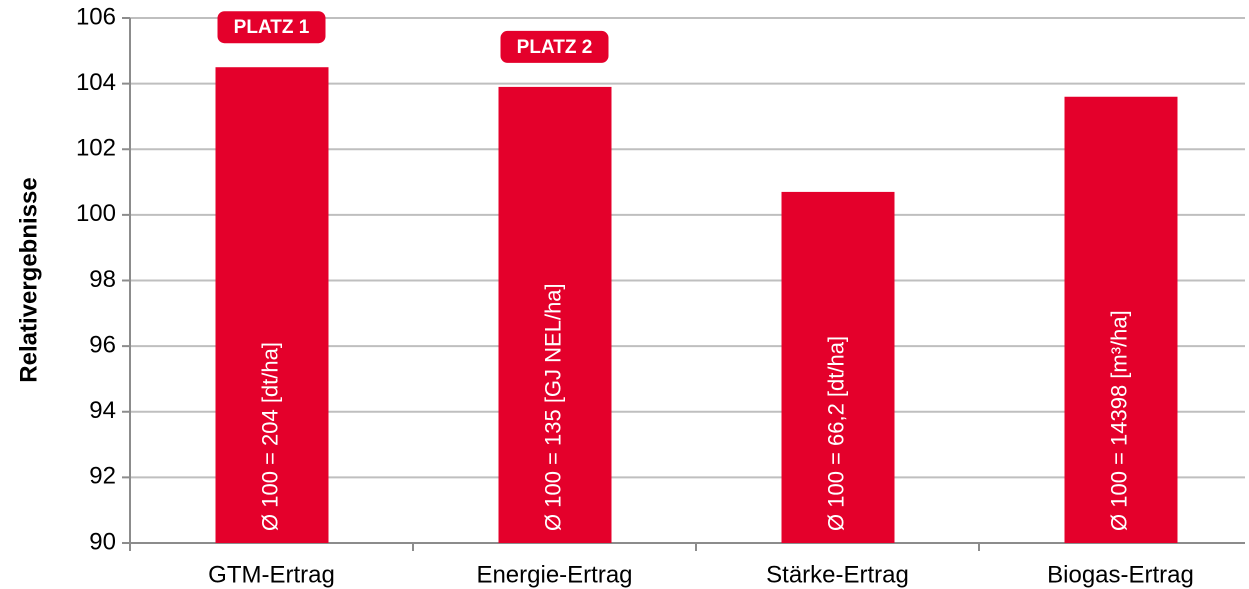 This screenshot has height=589, width=1249. I want to click on bar-label: Ø 100 = 66,2 [dt/ha], so click(835, 433).